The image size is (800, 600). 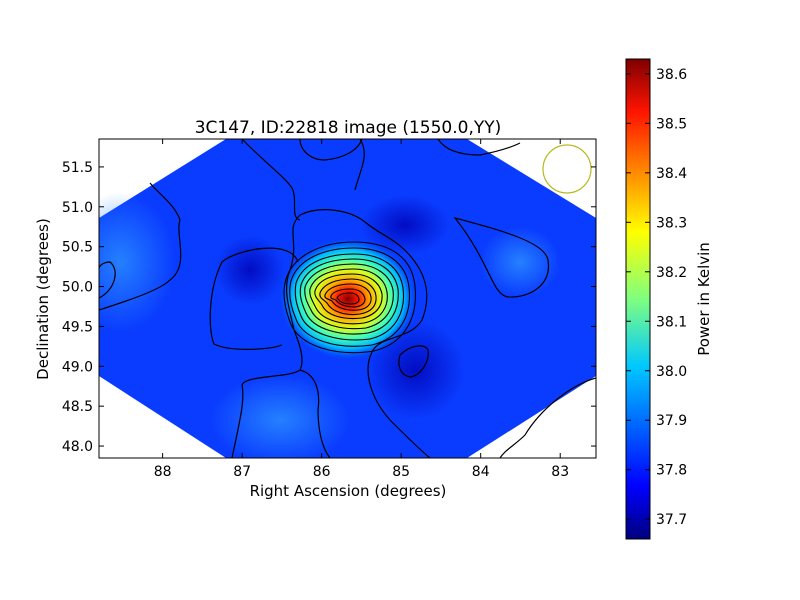 What do you see at coordinates (704, 299) in the screenshot?
I see `colorbar-label: Power in Kelvin` at bounding box center [704, 299].